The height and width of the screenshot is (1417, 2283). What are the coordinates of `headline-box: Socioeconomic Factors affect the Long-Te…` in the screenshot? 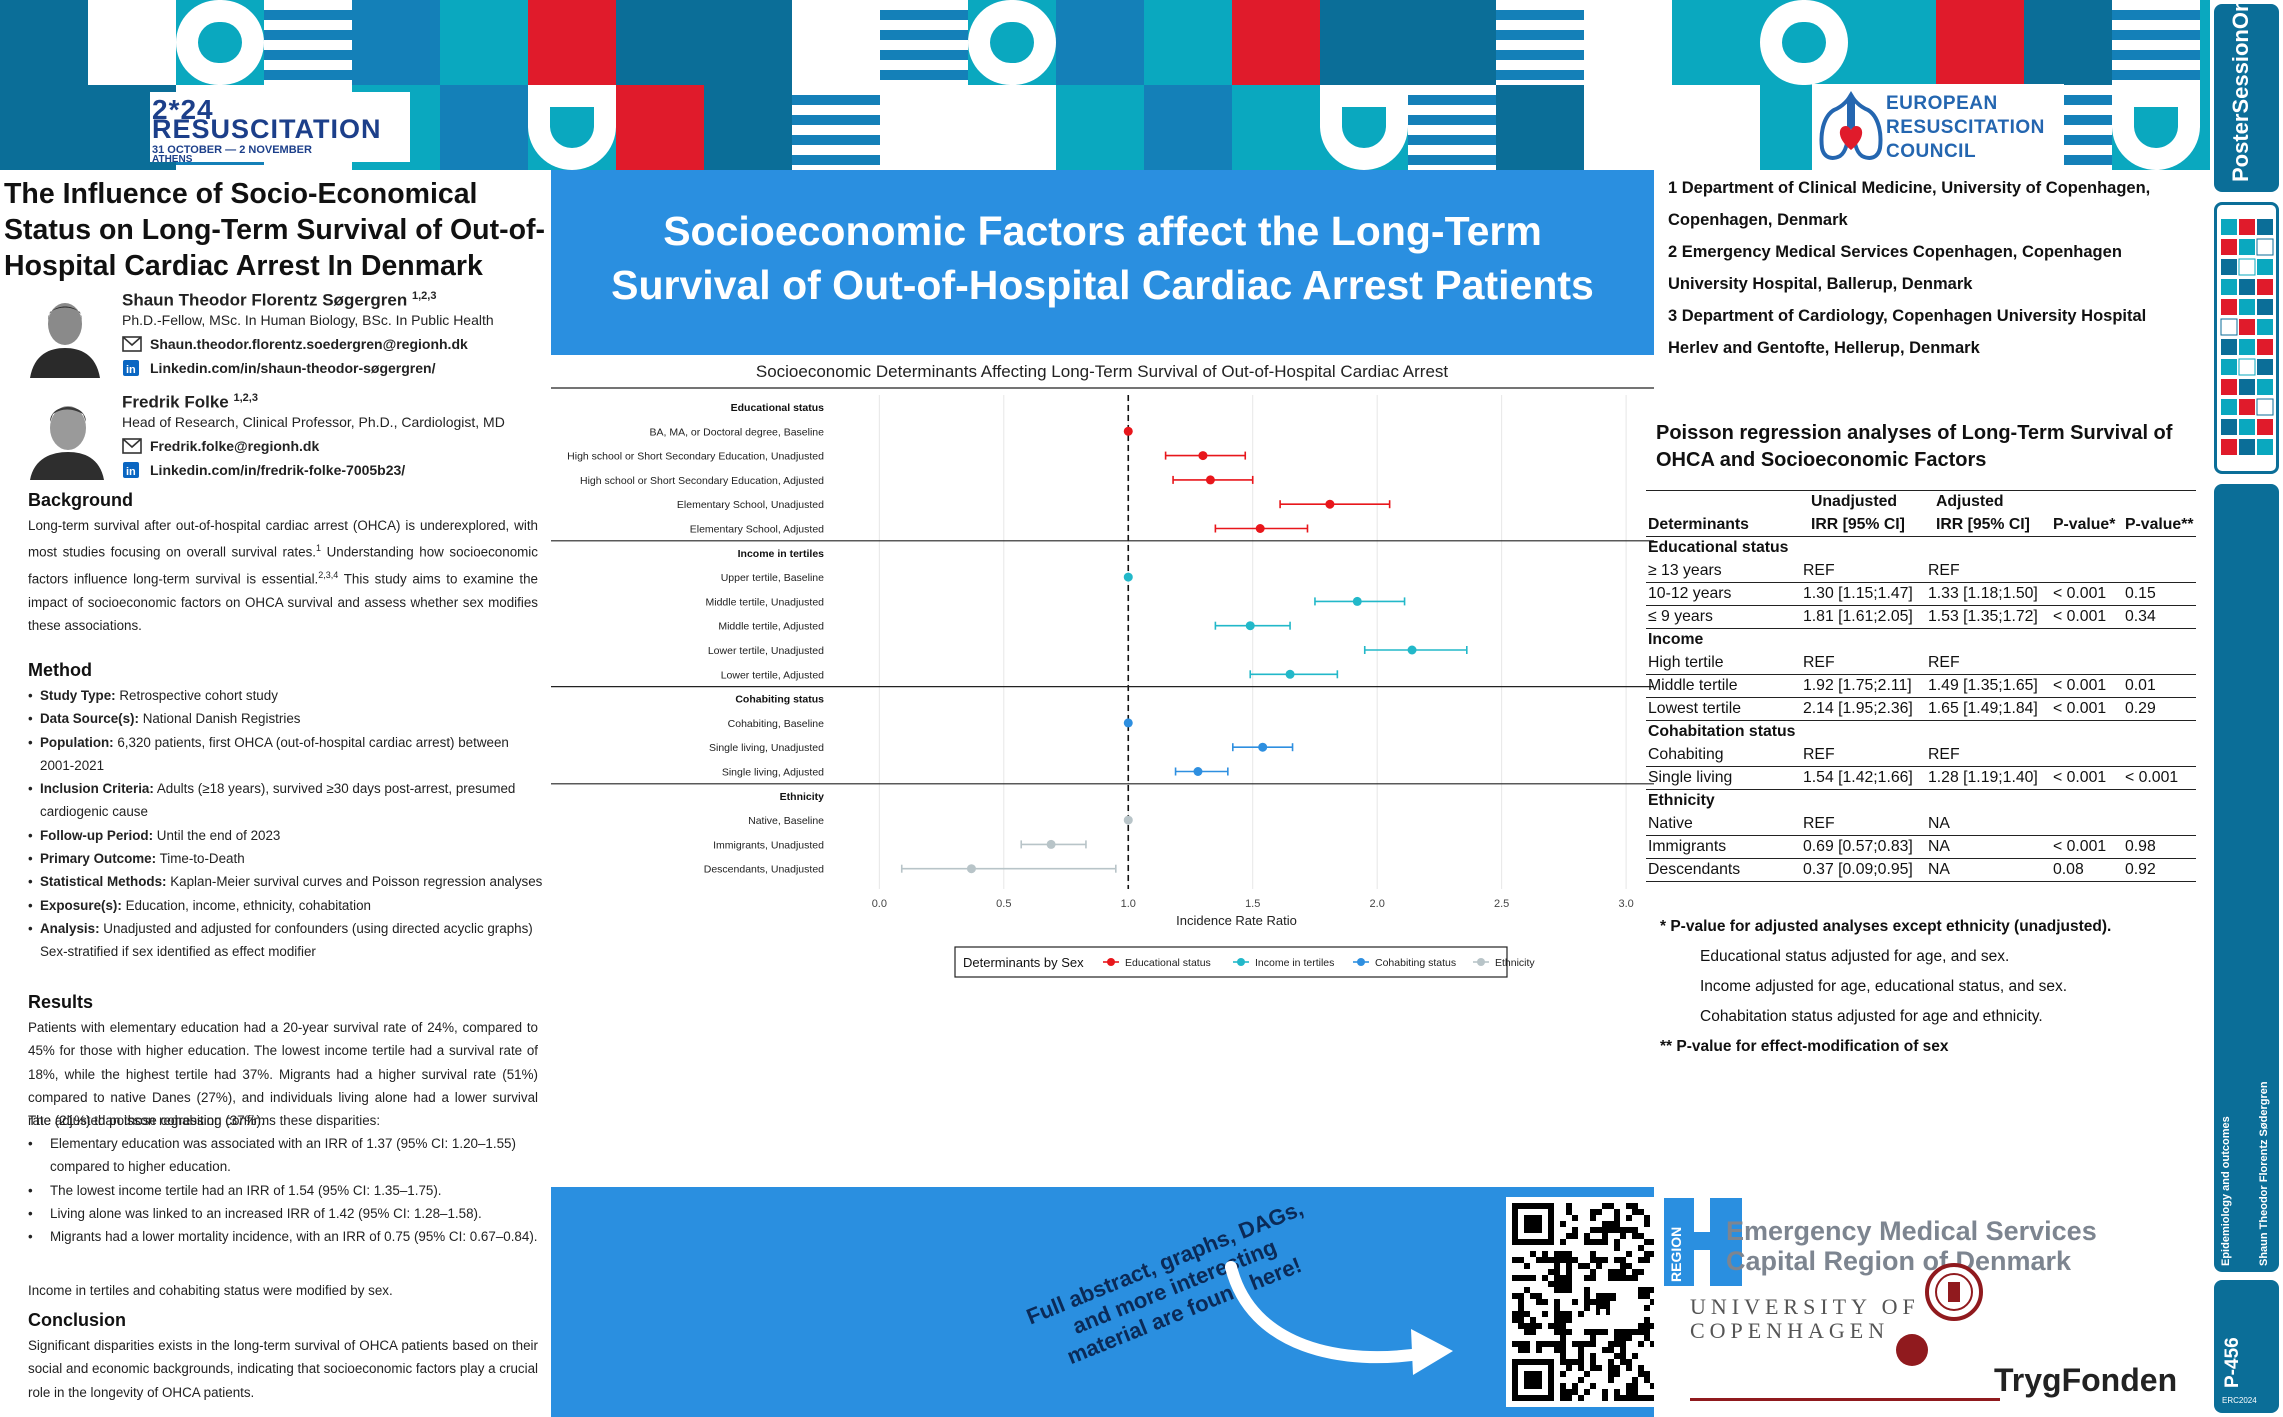 It's located at (1102, 262).